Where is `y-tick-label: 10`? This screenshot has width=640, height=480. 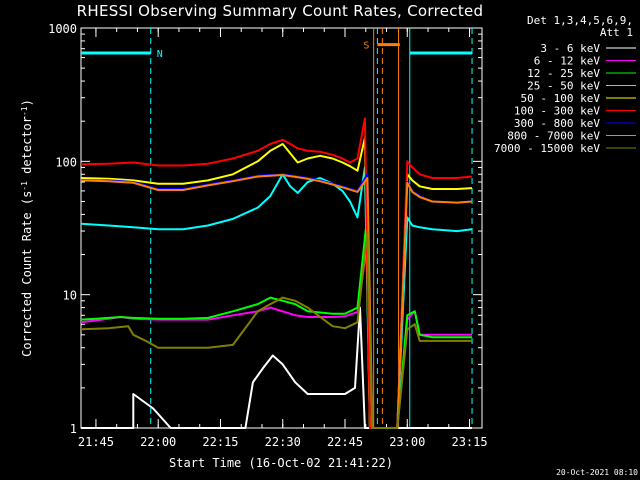 y-tick-label: 10 is located at coordinates (70, 296).